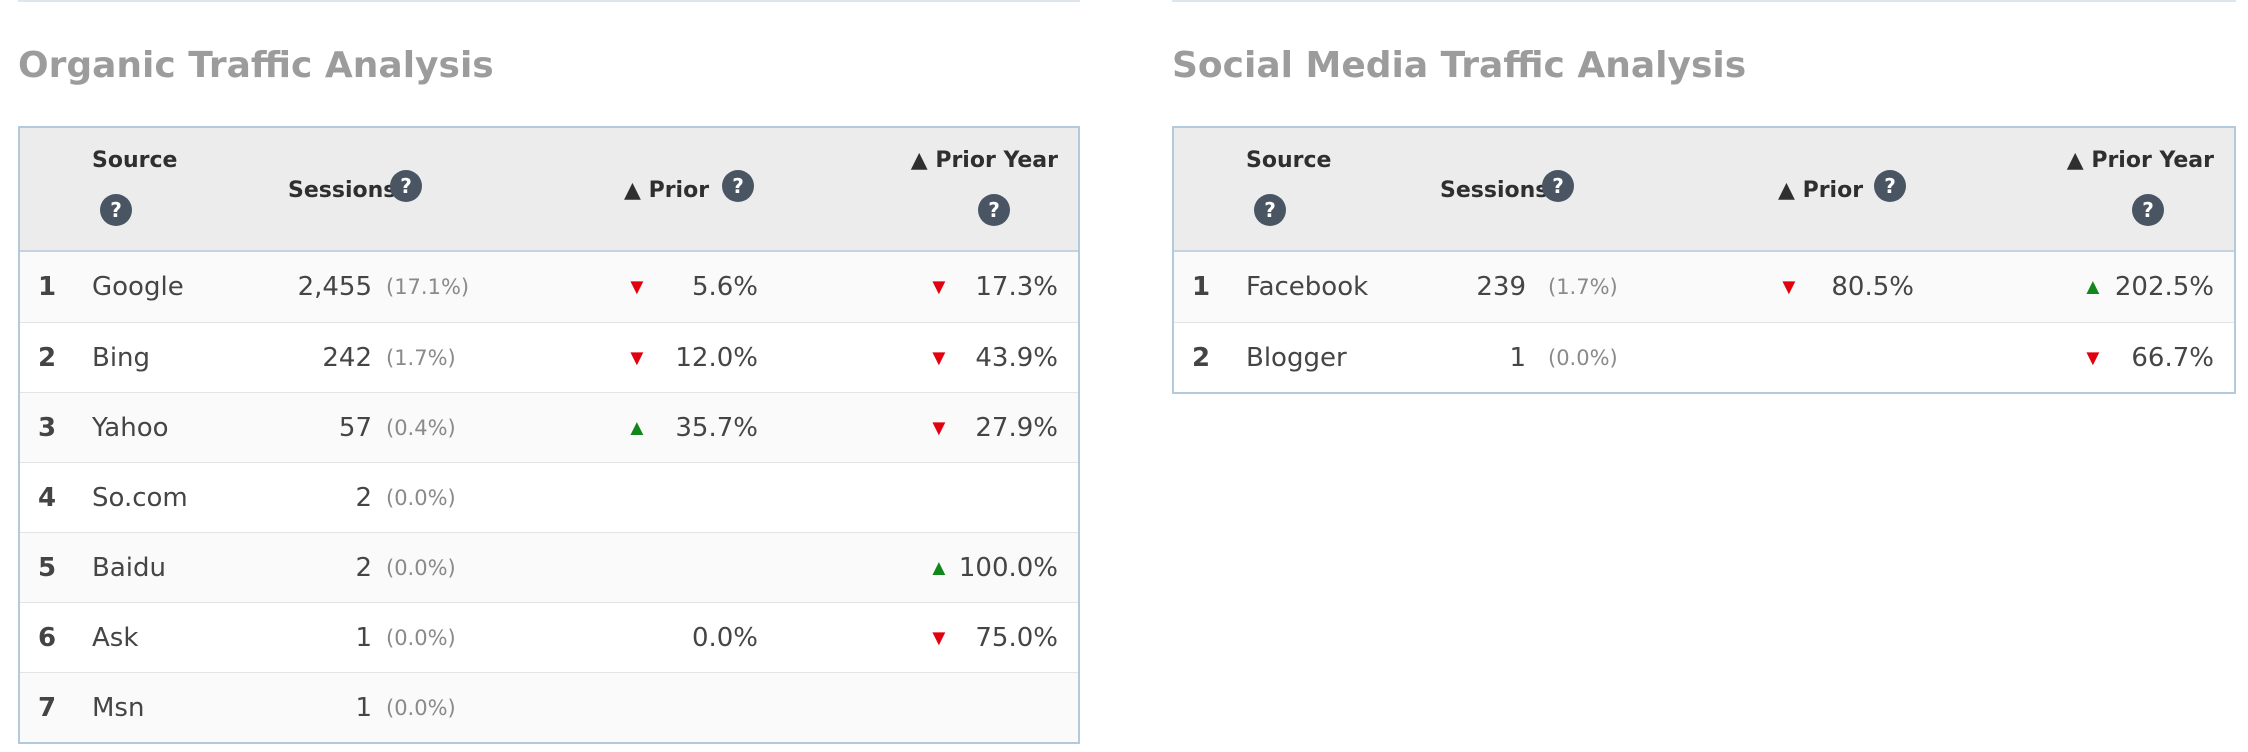  What do you see at coordinates (716, 428) in the screenshot?
I see `row-prior-change: 35.7%` at bounding box center [716, 428].